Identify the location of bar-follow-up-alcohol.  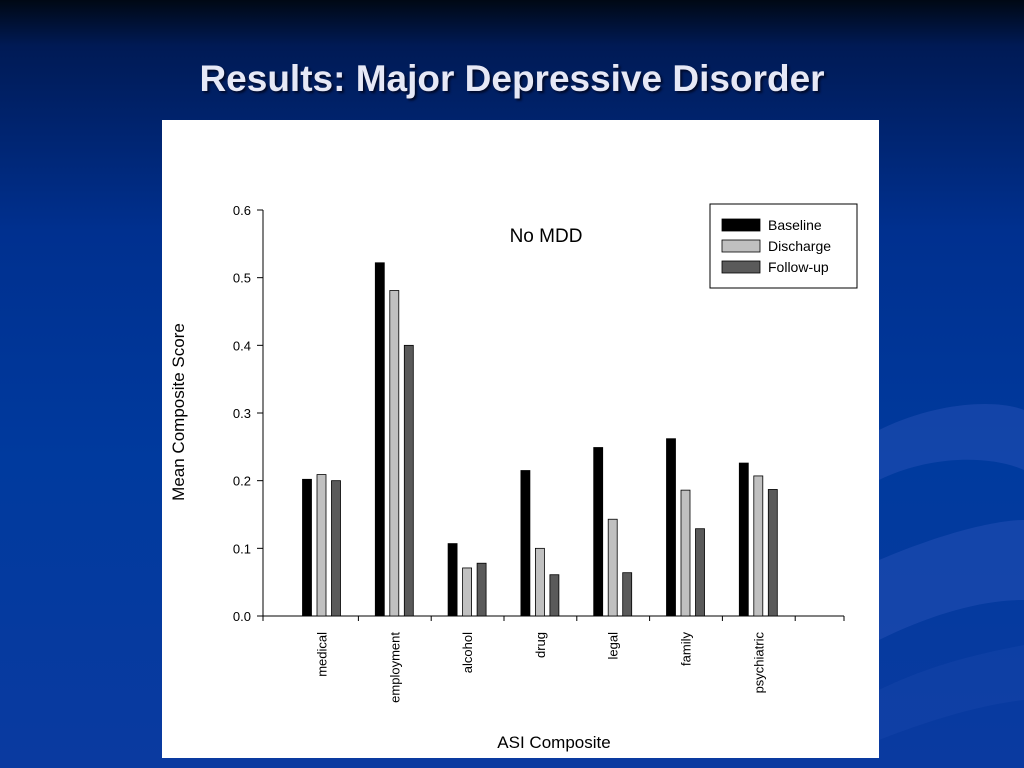
(481, 589).